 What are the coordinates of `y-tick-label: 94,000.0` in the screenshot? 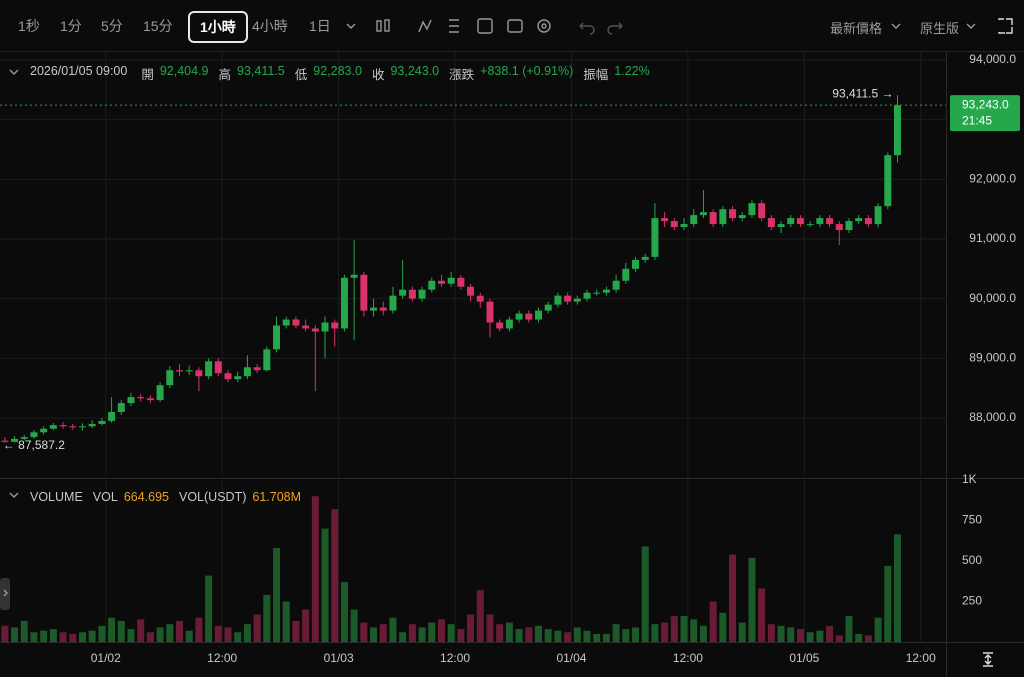 It's located at (992, 59).